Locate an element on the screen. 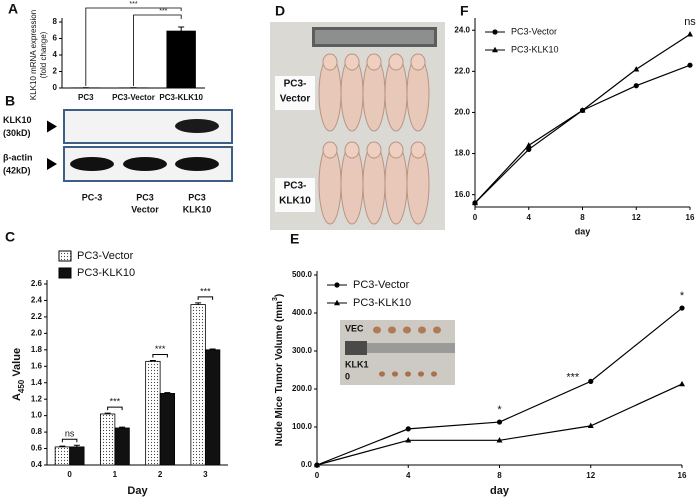 This screenshot has height=501, width=700. y-axis-label: KLK10 mRNA expression is located at coordinates (33, 55).